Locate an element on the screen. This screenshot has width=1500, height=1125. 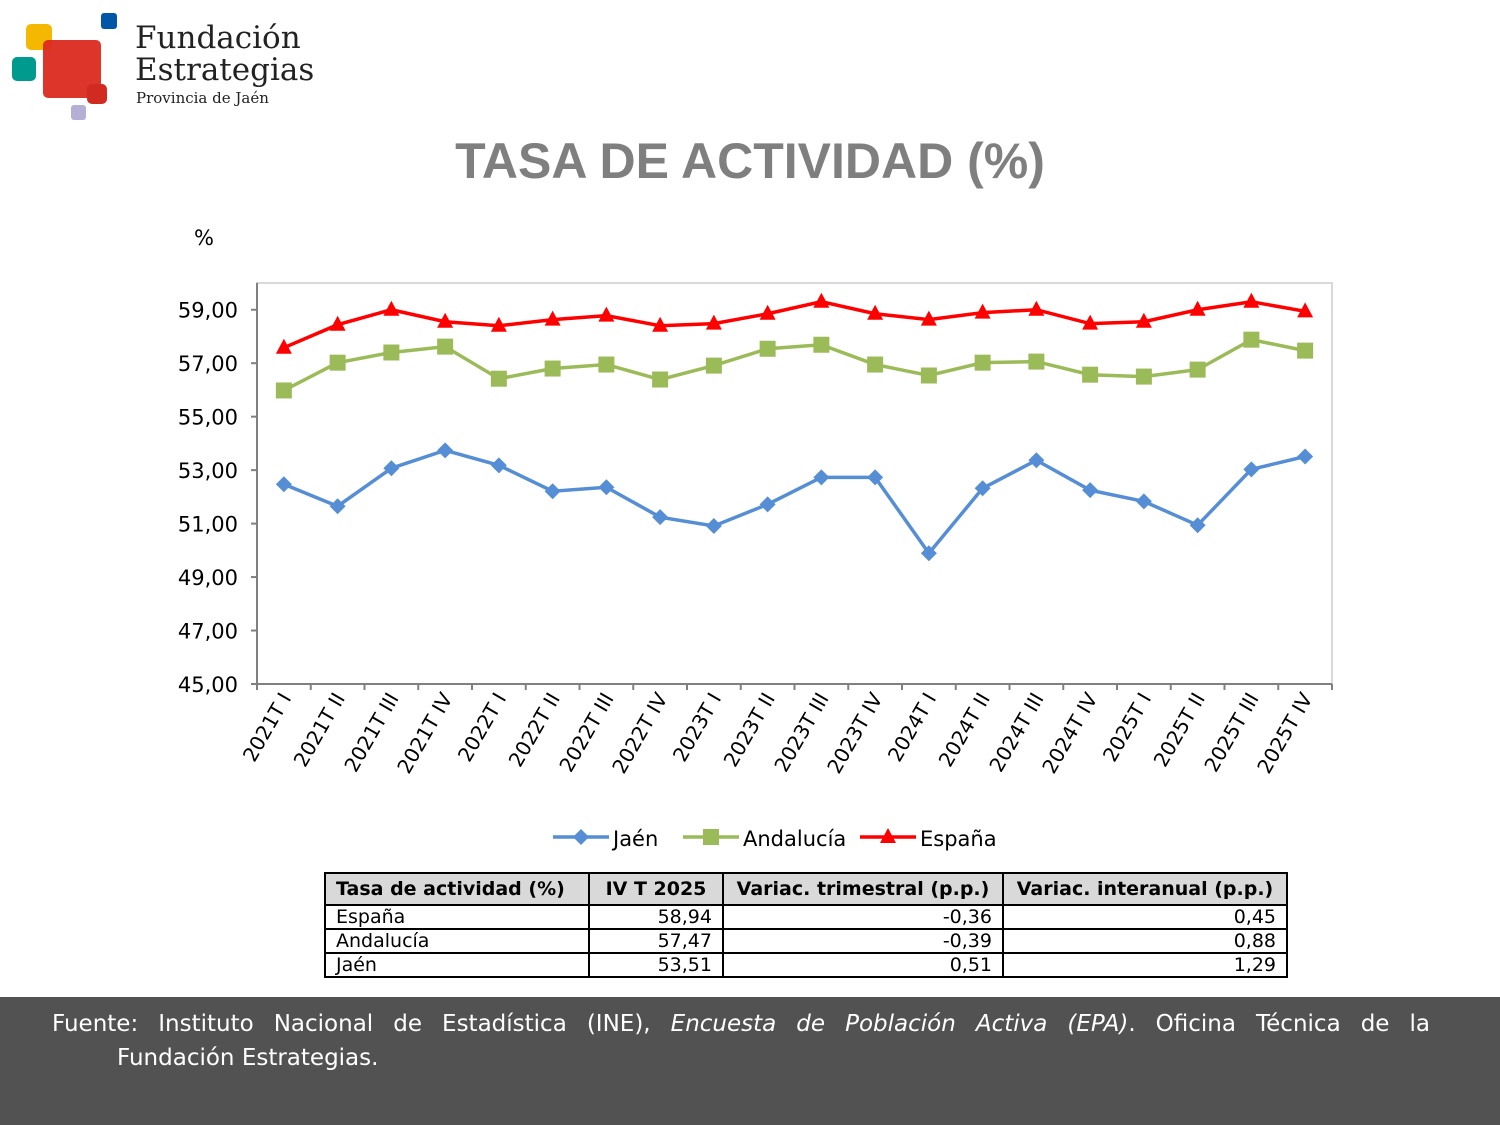
y-tick-label: 47,00 is located at coordinates (208, 632).